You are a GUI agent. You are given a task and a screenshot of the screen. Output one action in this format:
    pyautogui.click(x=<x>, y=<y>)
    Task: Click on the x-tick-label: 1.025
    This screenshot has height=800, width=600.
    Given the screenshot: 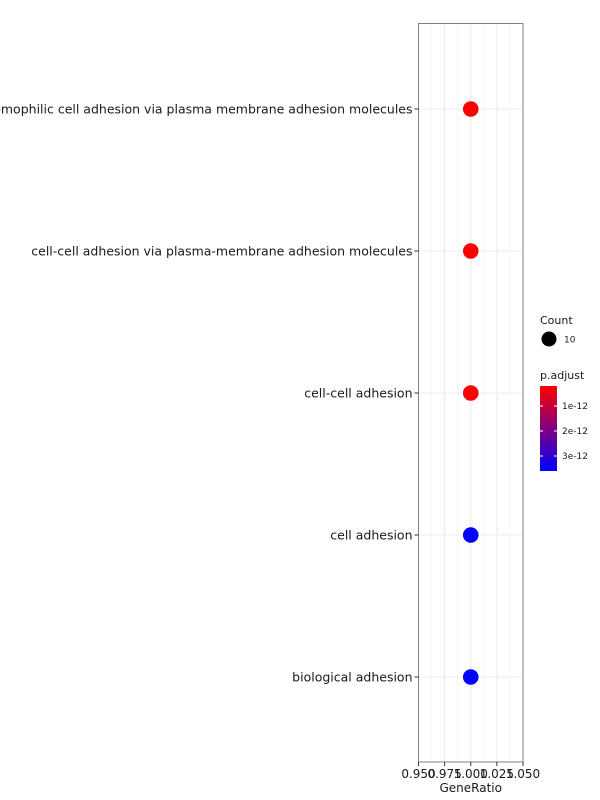 What is the action you would take?
    pyautogui.click(x=497, y=774)
    